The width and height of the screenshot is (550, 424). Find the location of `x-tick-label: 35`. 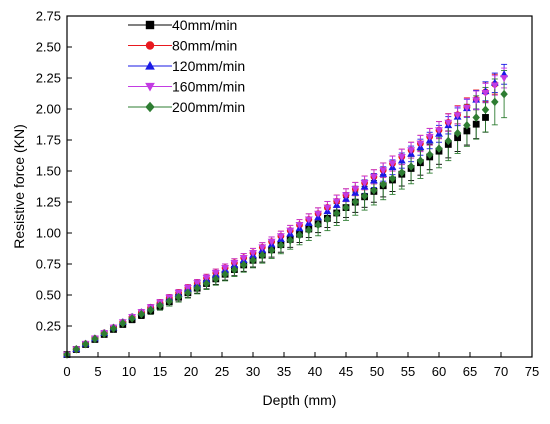

x-tick-label: 35 is located at coordinates (284, 371).